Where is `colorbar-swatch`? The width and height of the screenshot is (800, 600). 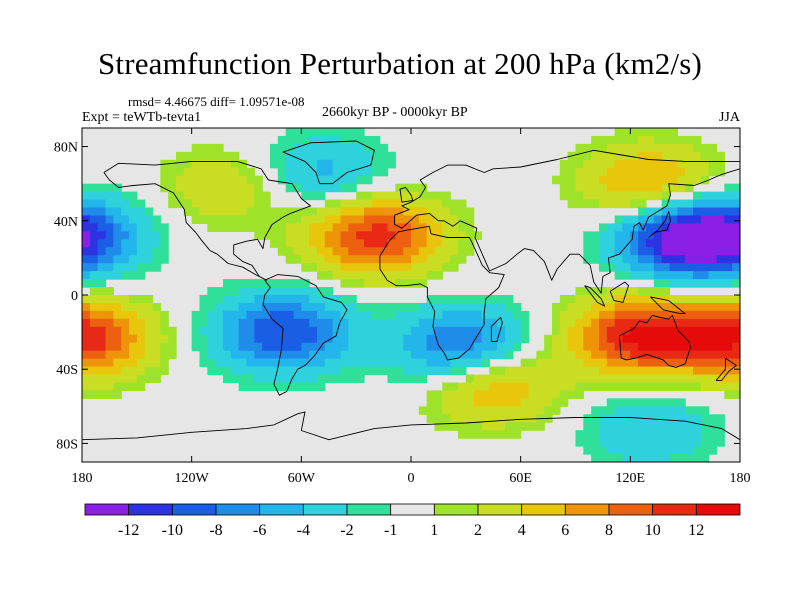 colorbar-swatch is located at coordinates (194, 509).